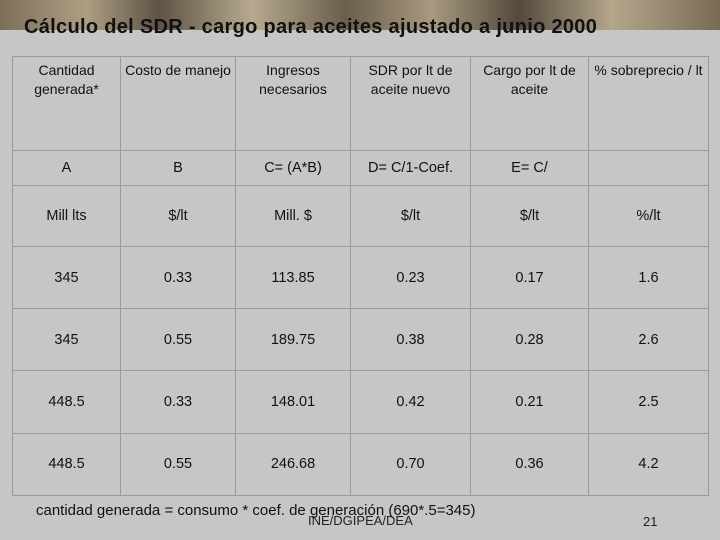  Describe the element at coordinates (529, 167) in the screenshot. I see `formula-cell: E= C/` at that location.